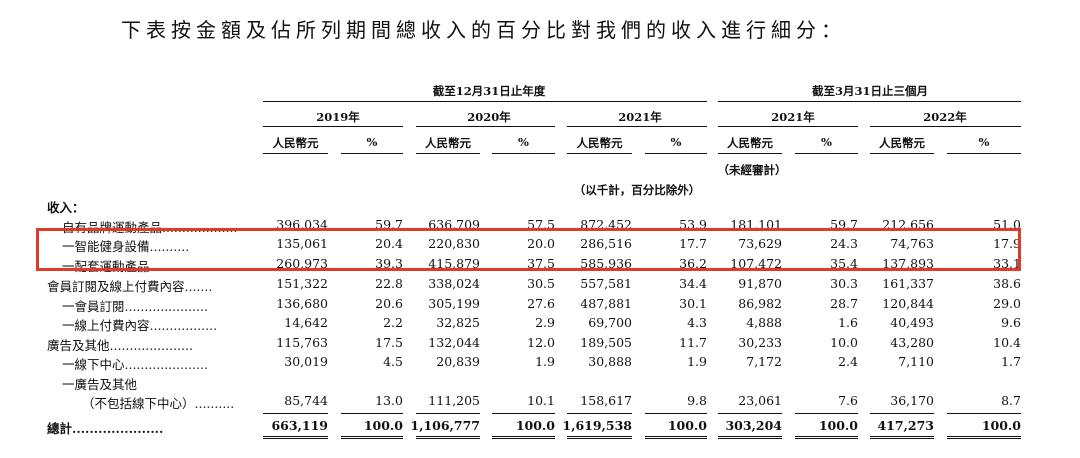 This screenshot has width=1080, height=458. Describe the element at coordinates (637, 190) in the screenshot. I see `unit-note: （以千計，百分比除外）` at that location.